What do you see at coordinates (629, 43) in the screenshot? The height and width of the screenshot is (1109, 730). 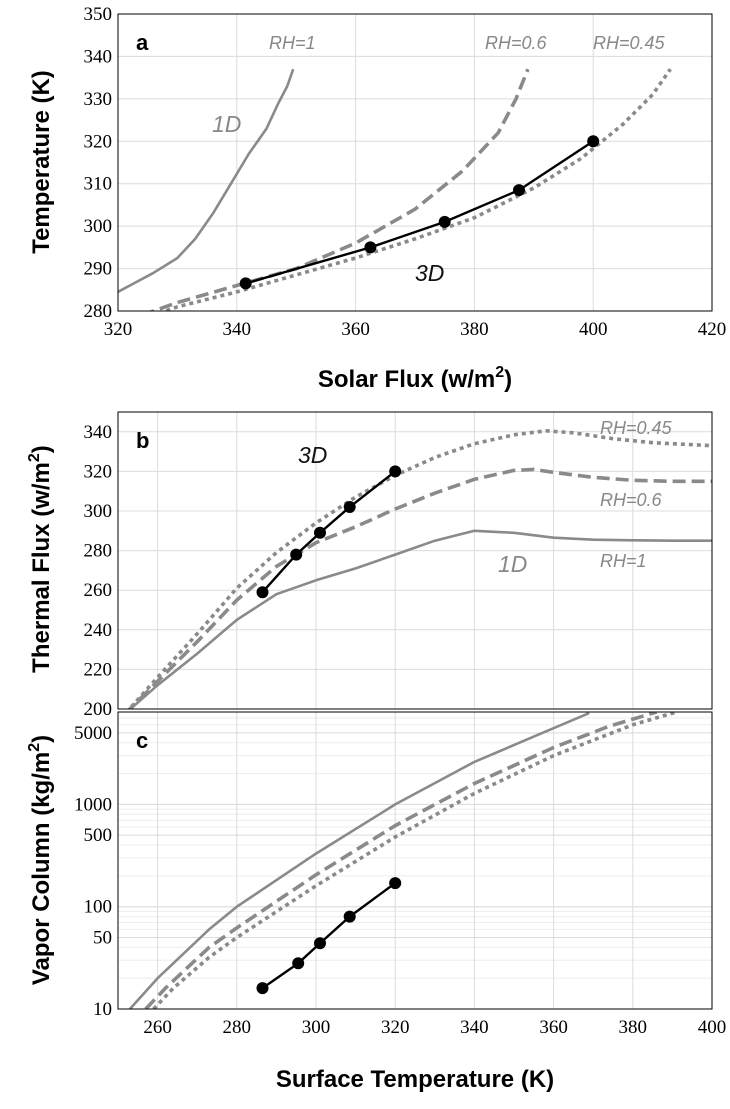 I see `panel-a-annotation-rh045: RH=0.45` at bounding box center [629, 43].